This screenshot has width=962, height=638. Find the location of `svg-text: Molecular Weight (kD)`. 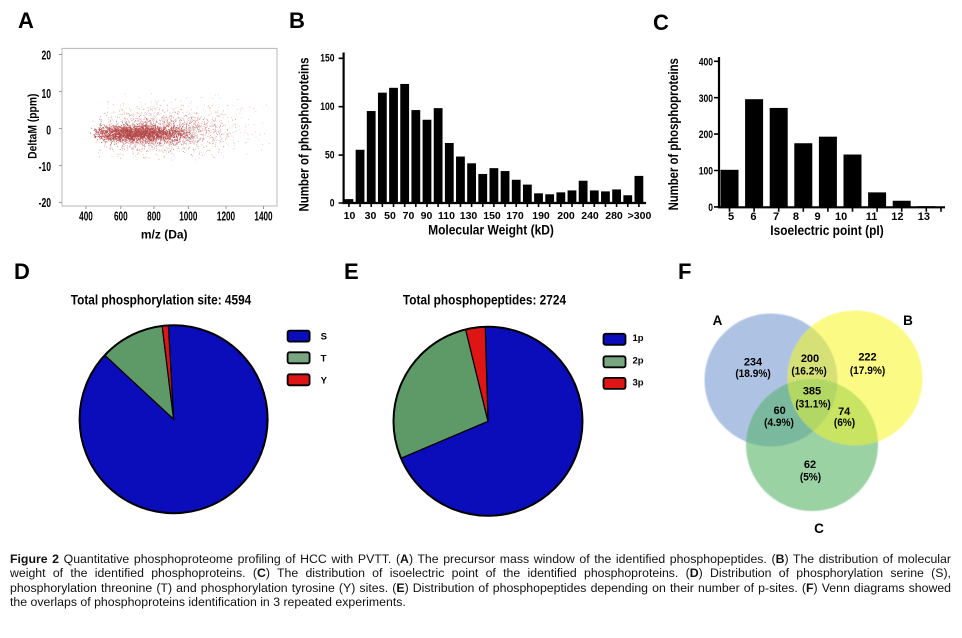

svg-text: Molecular Weight (kD) is located at coordinates (491, 230).